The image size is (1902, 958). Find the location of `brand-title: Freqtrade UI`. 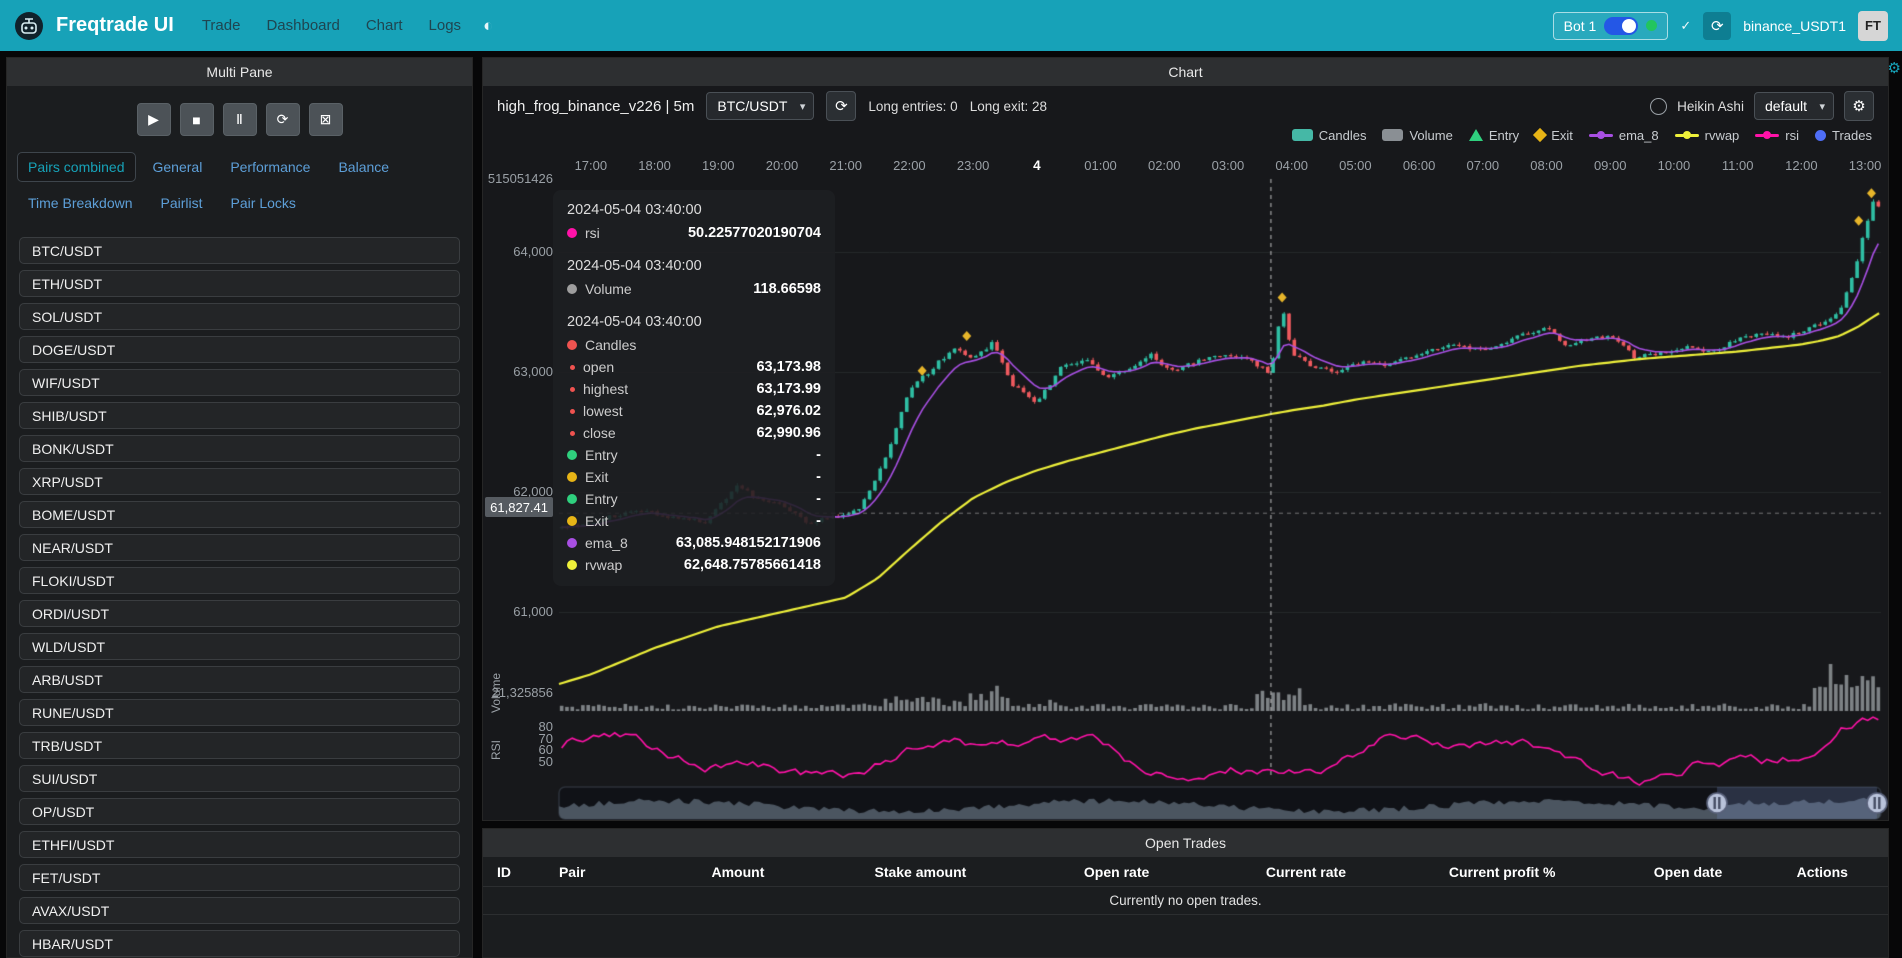

brand-title: Freqtrade UI is located at coordinates (115, 25).